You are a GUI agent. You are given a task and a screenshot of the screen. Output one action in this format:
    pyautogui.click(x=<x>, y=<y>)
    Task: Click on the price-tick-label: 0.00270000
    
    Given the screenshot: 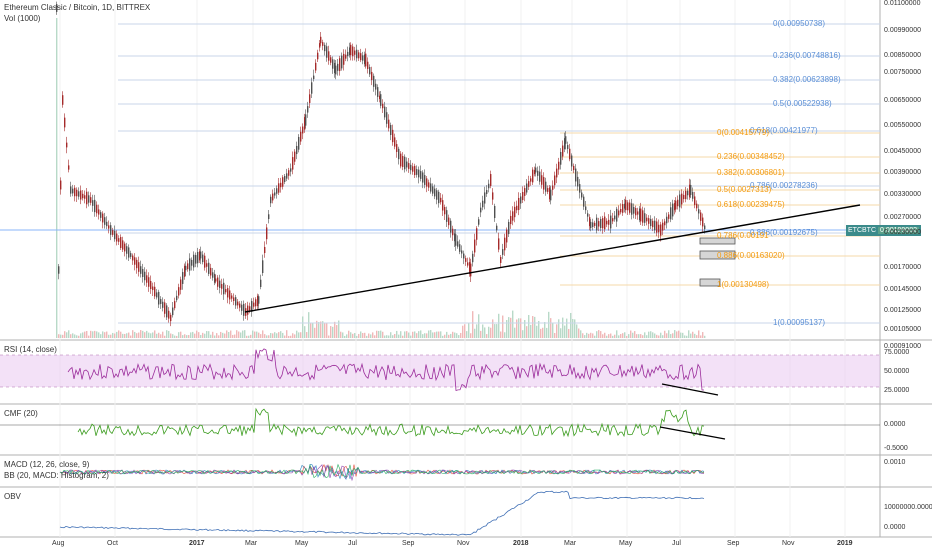 What is the action you would take?
    pyautogui.click(x=902, y=217)
    